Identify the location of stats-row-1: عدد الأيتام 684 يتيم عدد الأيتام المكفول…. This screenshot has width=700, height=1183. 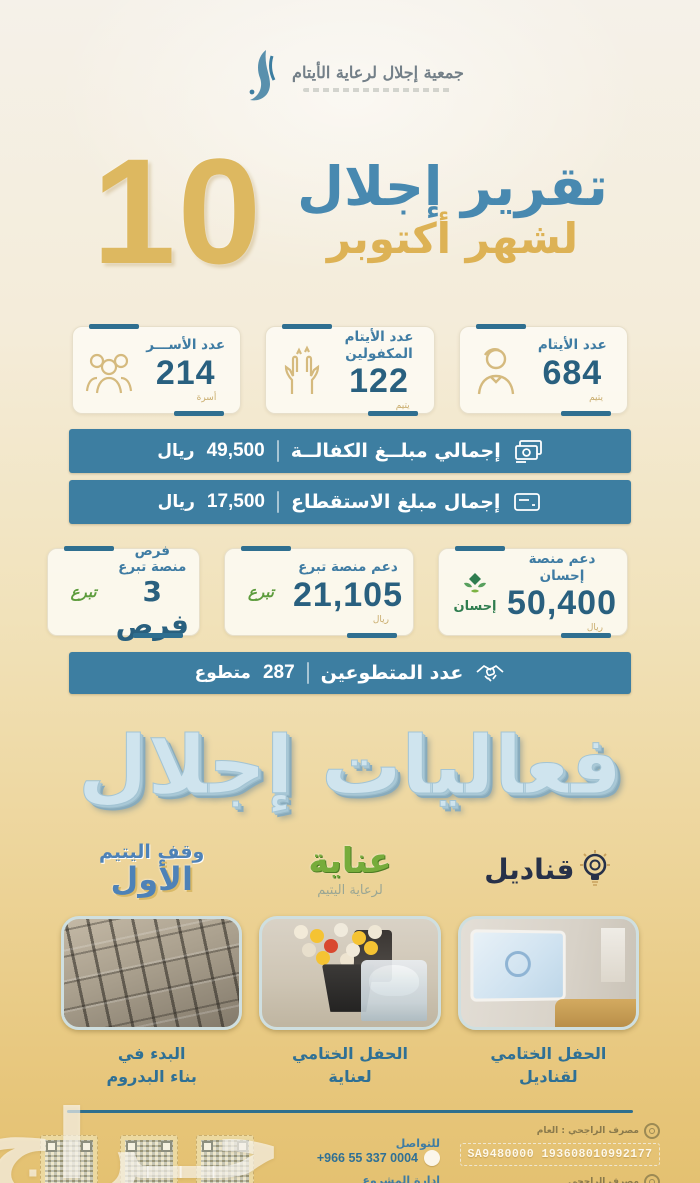
(350, 370).